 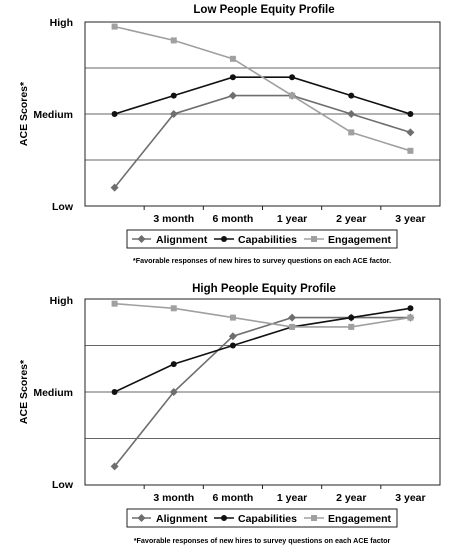 I want to click on chart-2-legend: Alignment Capabilities Engagement, so click(x=262, y=518).